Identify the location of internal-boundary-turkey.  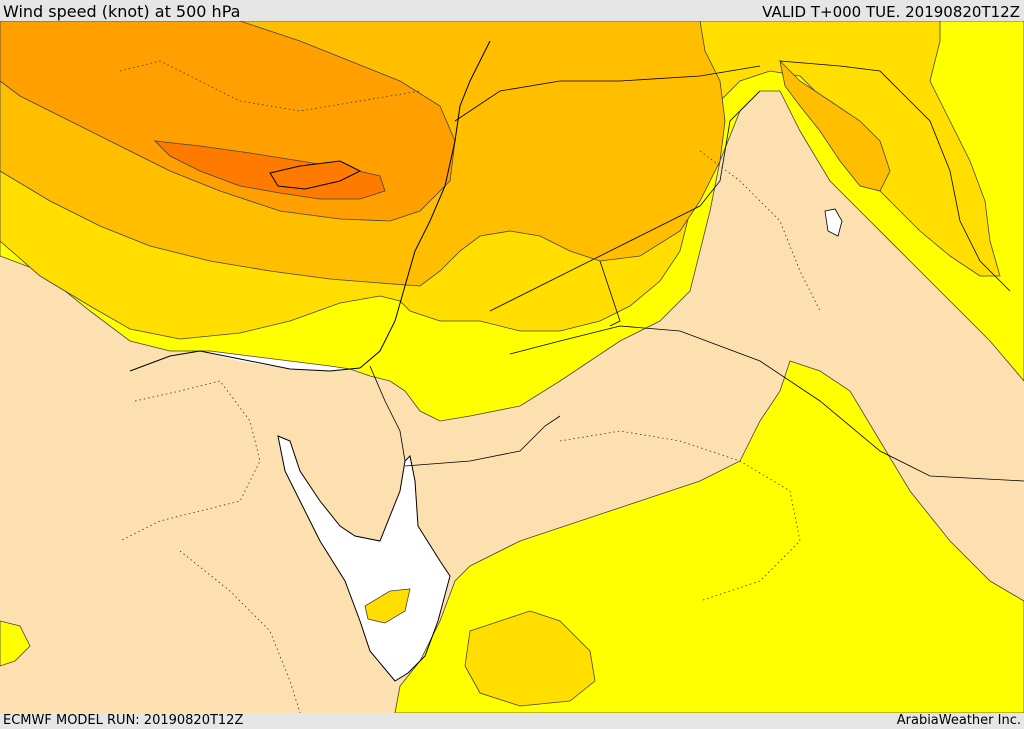
(270, 86).